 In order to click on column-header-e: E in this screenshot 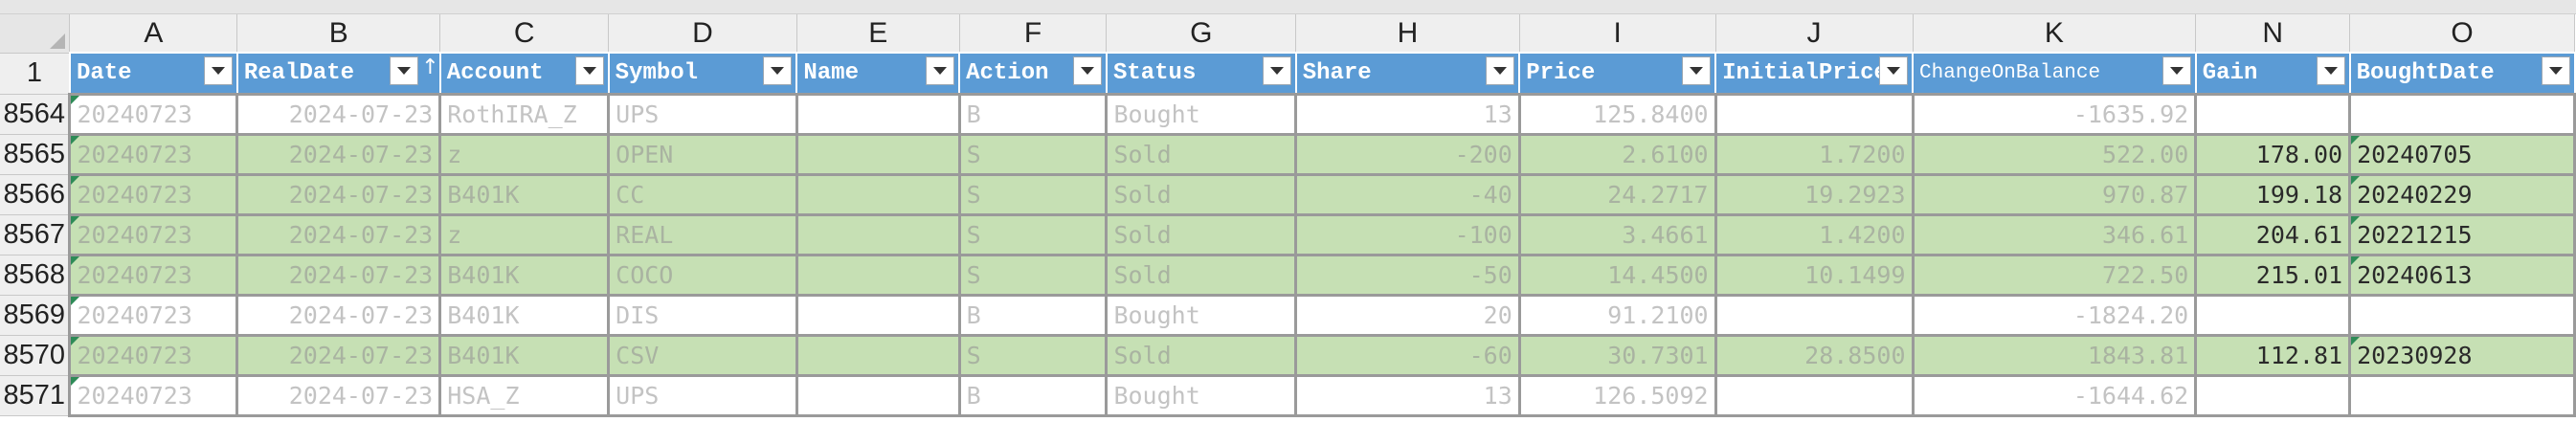, I will do `click(878, 34)`.